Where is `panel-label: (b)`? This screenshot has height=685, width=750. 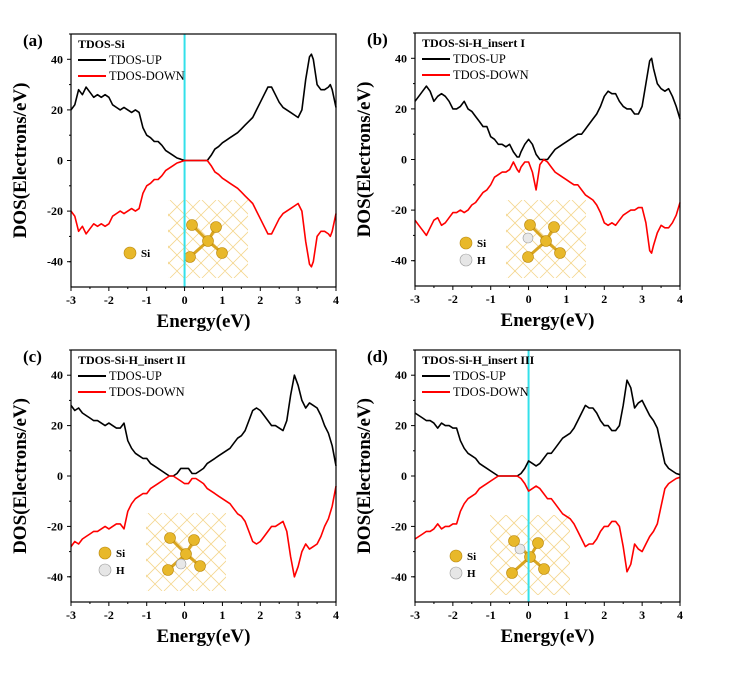 panel-label: (b) is located at coordinates (377, 39).